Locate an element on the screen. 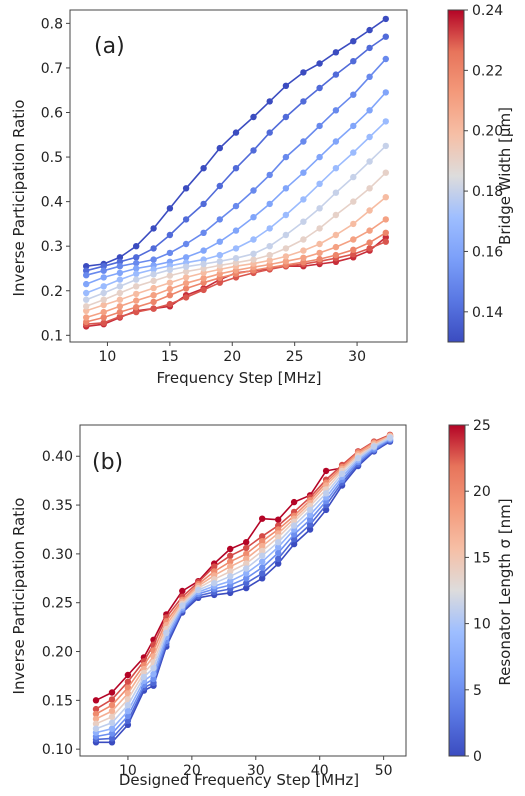  y-tick-label: 0.20 is located at coordinates (57, 653).